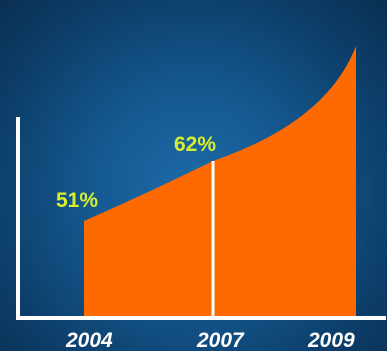 The width and height of the screenshot is (387, 351). Describe the element at coordinates (77, 200) in the screenshot. I see `data-label-2004: 51%` at that location.